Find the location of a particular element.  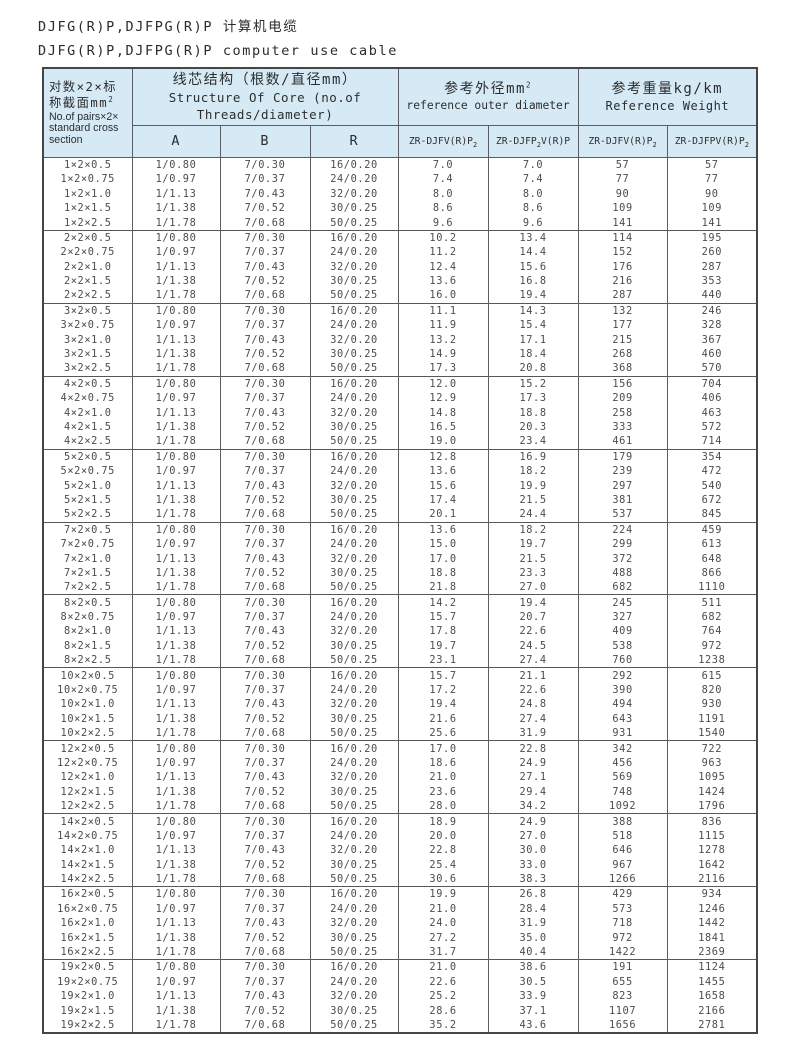

cell-structure-a: 1/0.97 is located at coordinates (176, 179).